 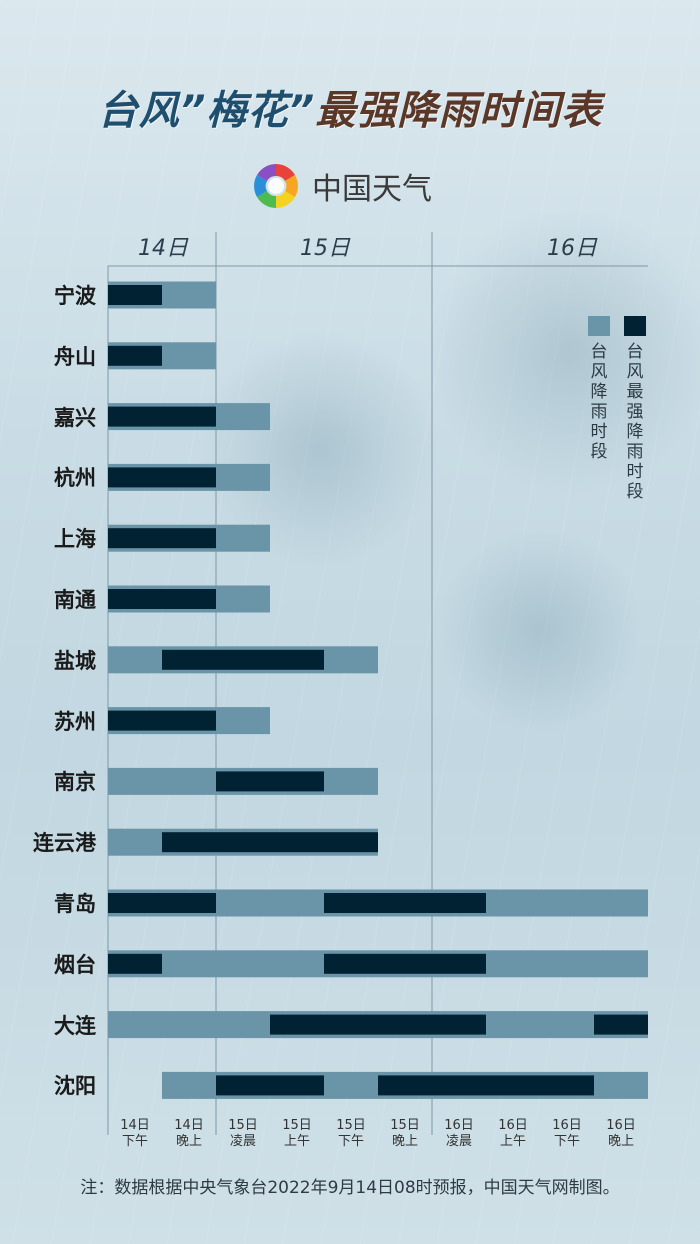 What do you see at coordinates (243, 1133) in the screenshot?
I see `period-tick-label: 15日 凌晨` at bounding box center [243, 1133].